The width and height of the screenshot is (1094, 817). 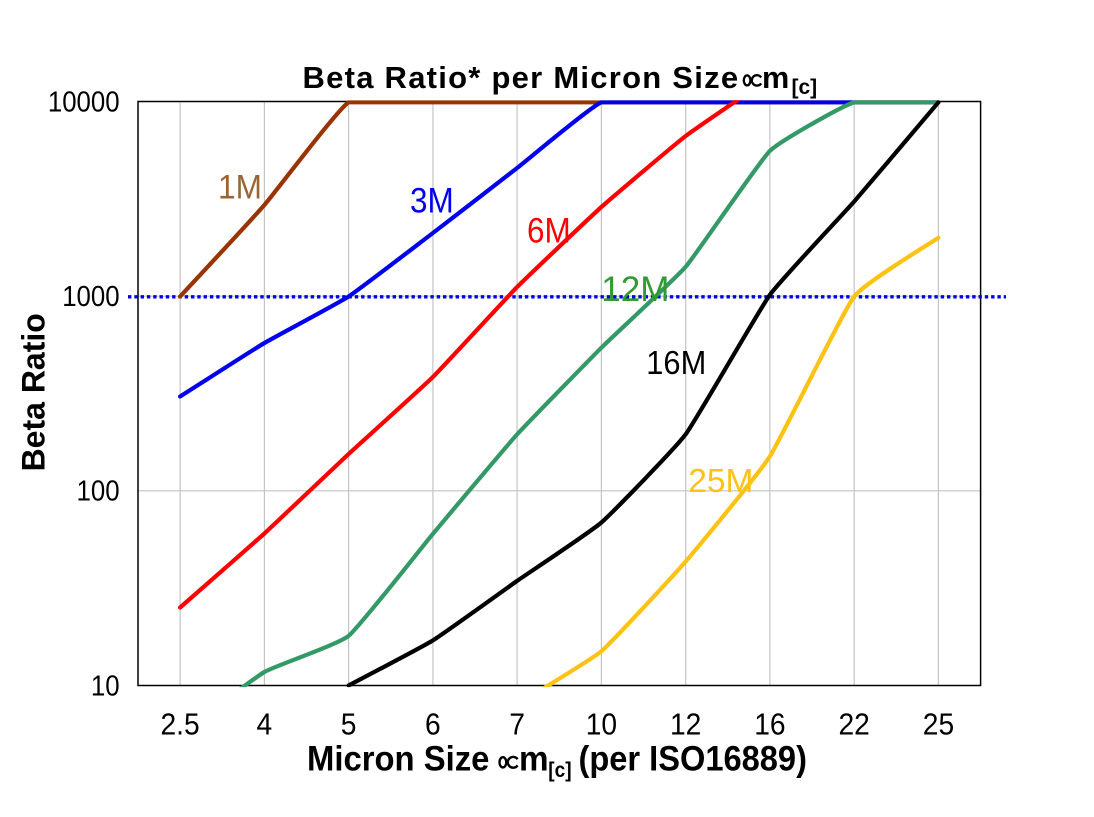 What do you see at coordinates (433, 724) in the screenshot?
I see `svg-text: 6` at bounding box center [433, 724].